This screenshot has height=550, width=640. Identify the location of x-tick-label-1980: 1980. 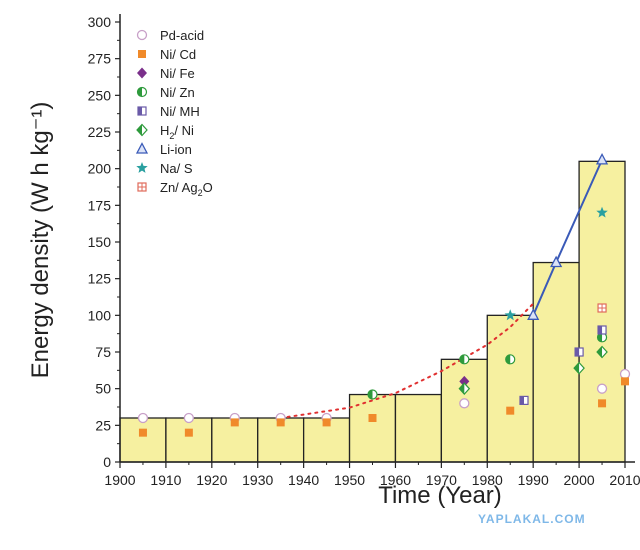
(487, 480).